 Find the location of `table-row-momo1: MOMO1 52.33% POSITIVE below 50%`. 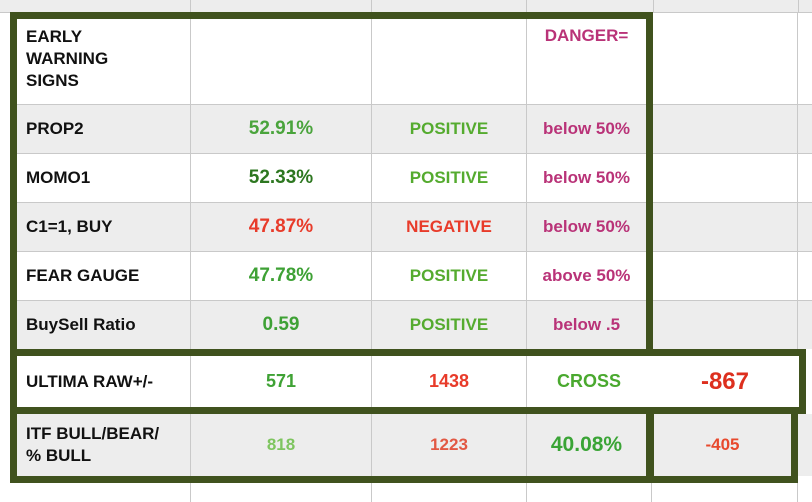

table-row-momo1: MOMO1 52.33% POSITIVE below 50% is located at coordinates (331, 177).